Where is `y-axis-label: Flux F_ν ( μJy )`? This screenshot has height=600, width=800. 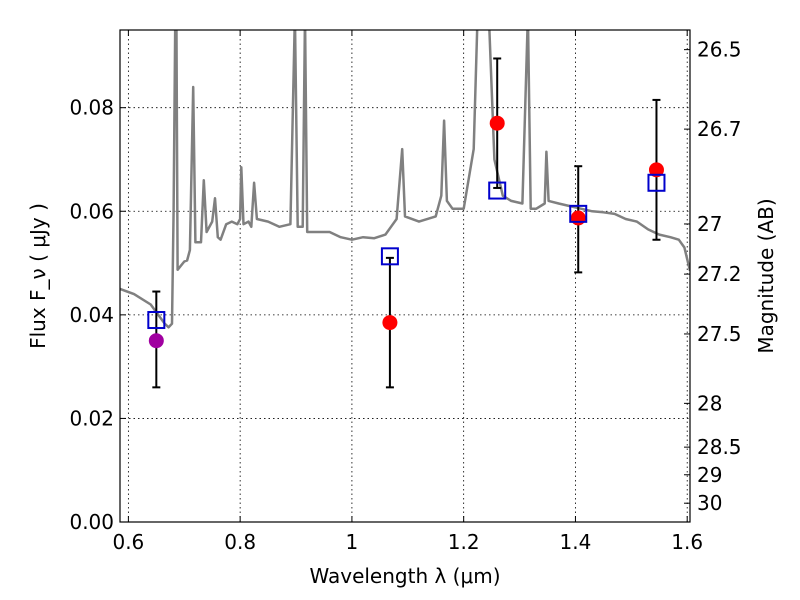 y-axis-label: Flux F_ν ( μJy ) is located at coordinates (38, 276).